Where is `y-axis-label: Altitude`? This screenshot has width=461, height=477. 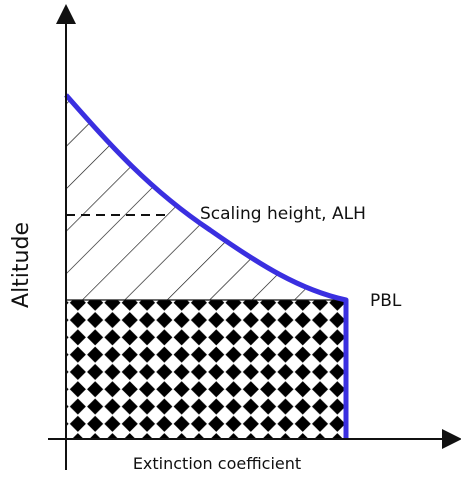
y-axis-label: Altitude is located at coordinates (21, 265).